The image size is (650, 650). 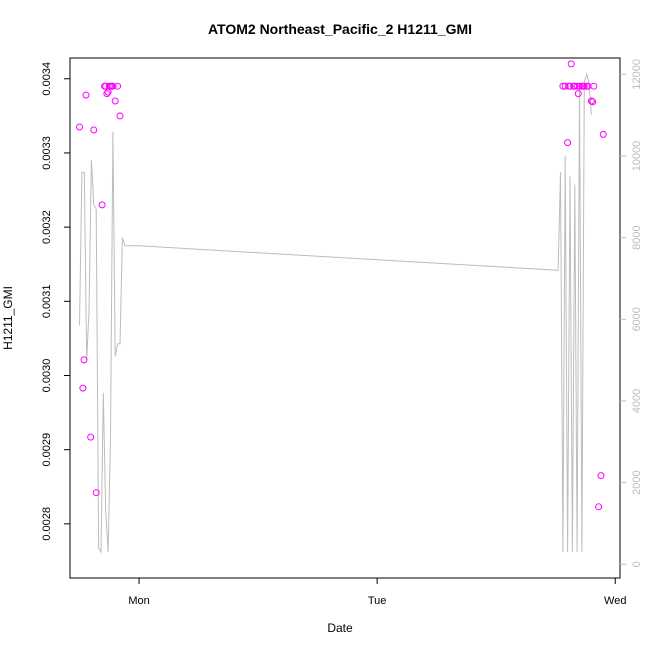 What do you see at coordinates (615, 601) in the screenshot?
I see `x-tick-label: Wed` at bounding box center [615, 601].